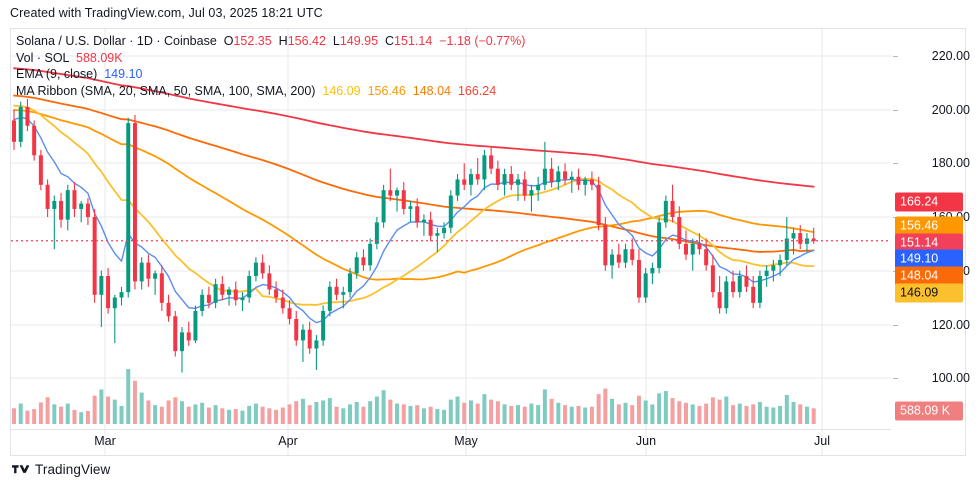  Describe the element at coordinates (929, 411) in the screenshot. I see `price-value-badge: 588.09 K` at that location.